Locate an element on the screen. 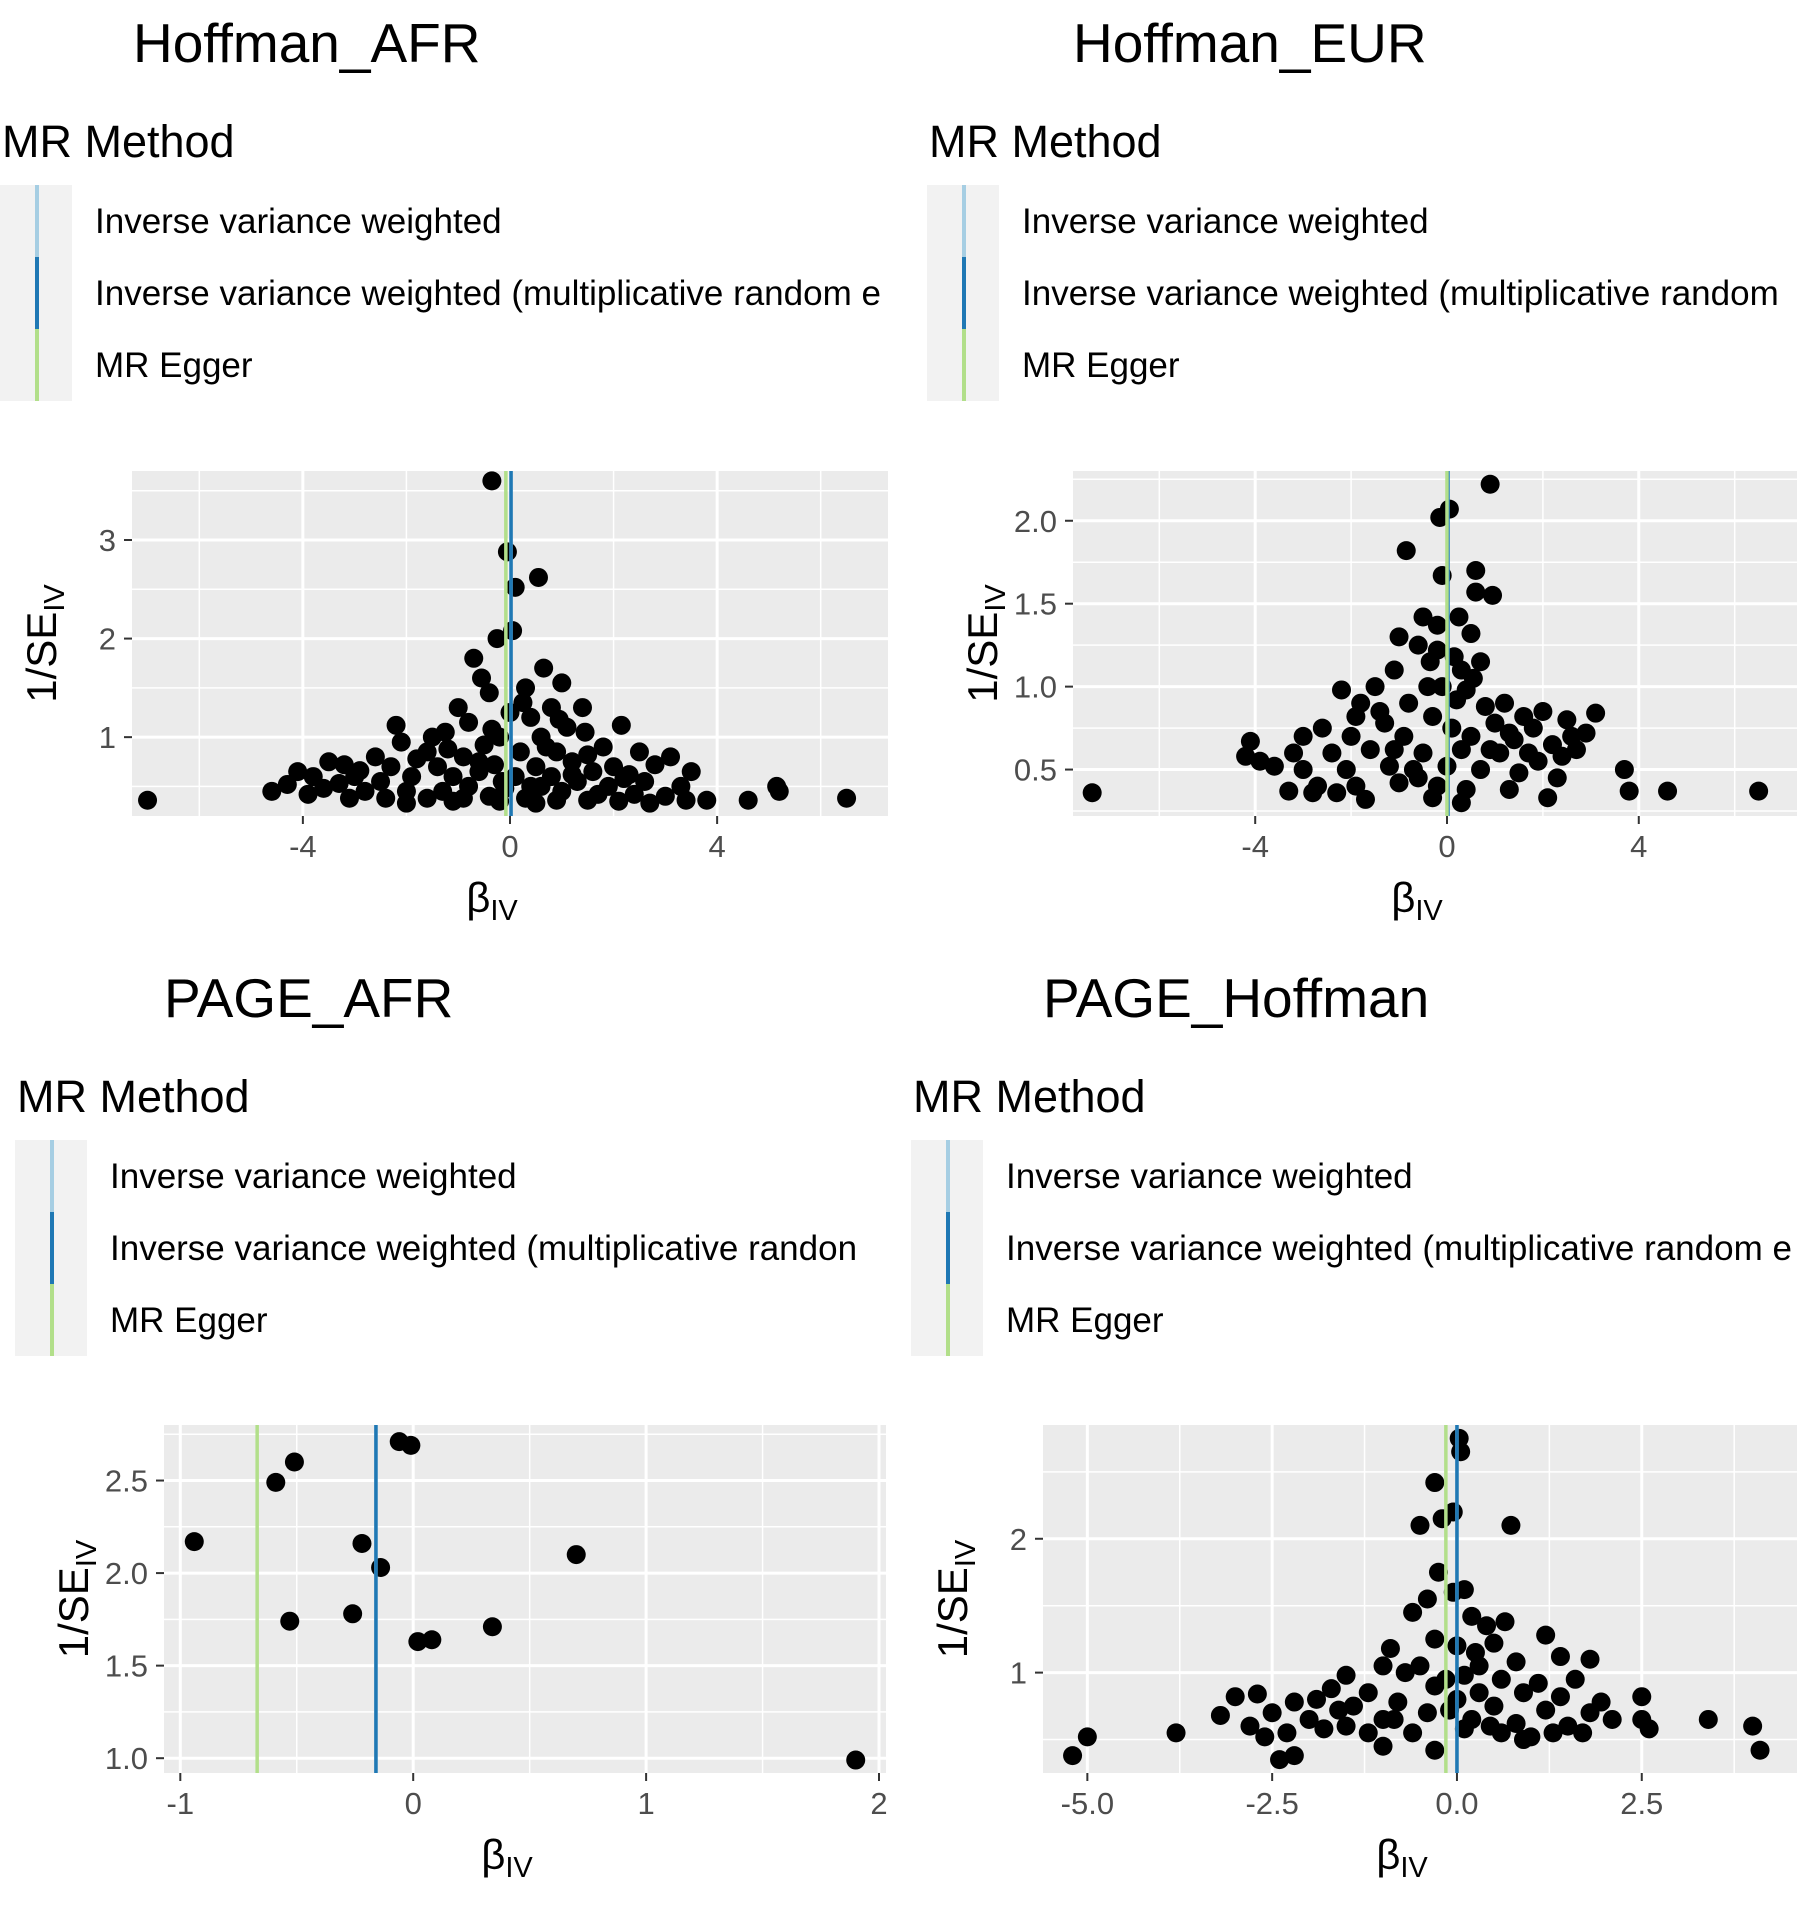 This screenshot has height=1912, width=1820. y-tick-label: 1.0 is located at coordinates (1035, 687).